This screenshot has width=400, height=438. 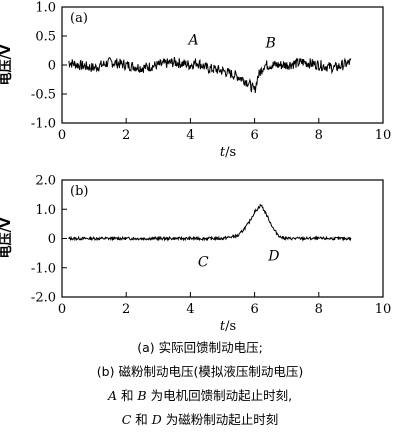 I want to click on panel-a-xlabel: t/s, so click(x=228, y=152).